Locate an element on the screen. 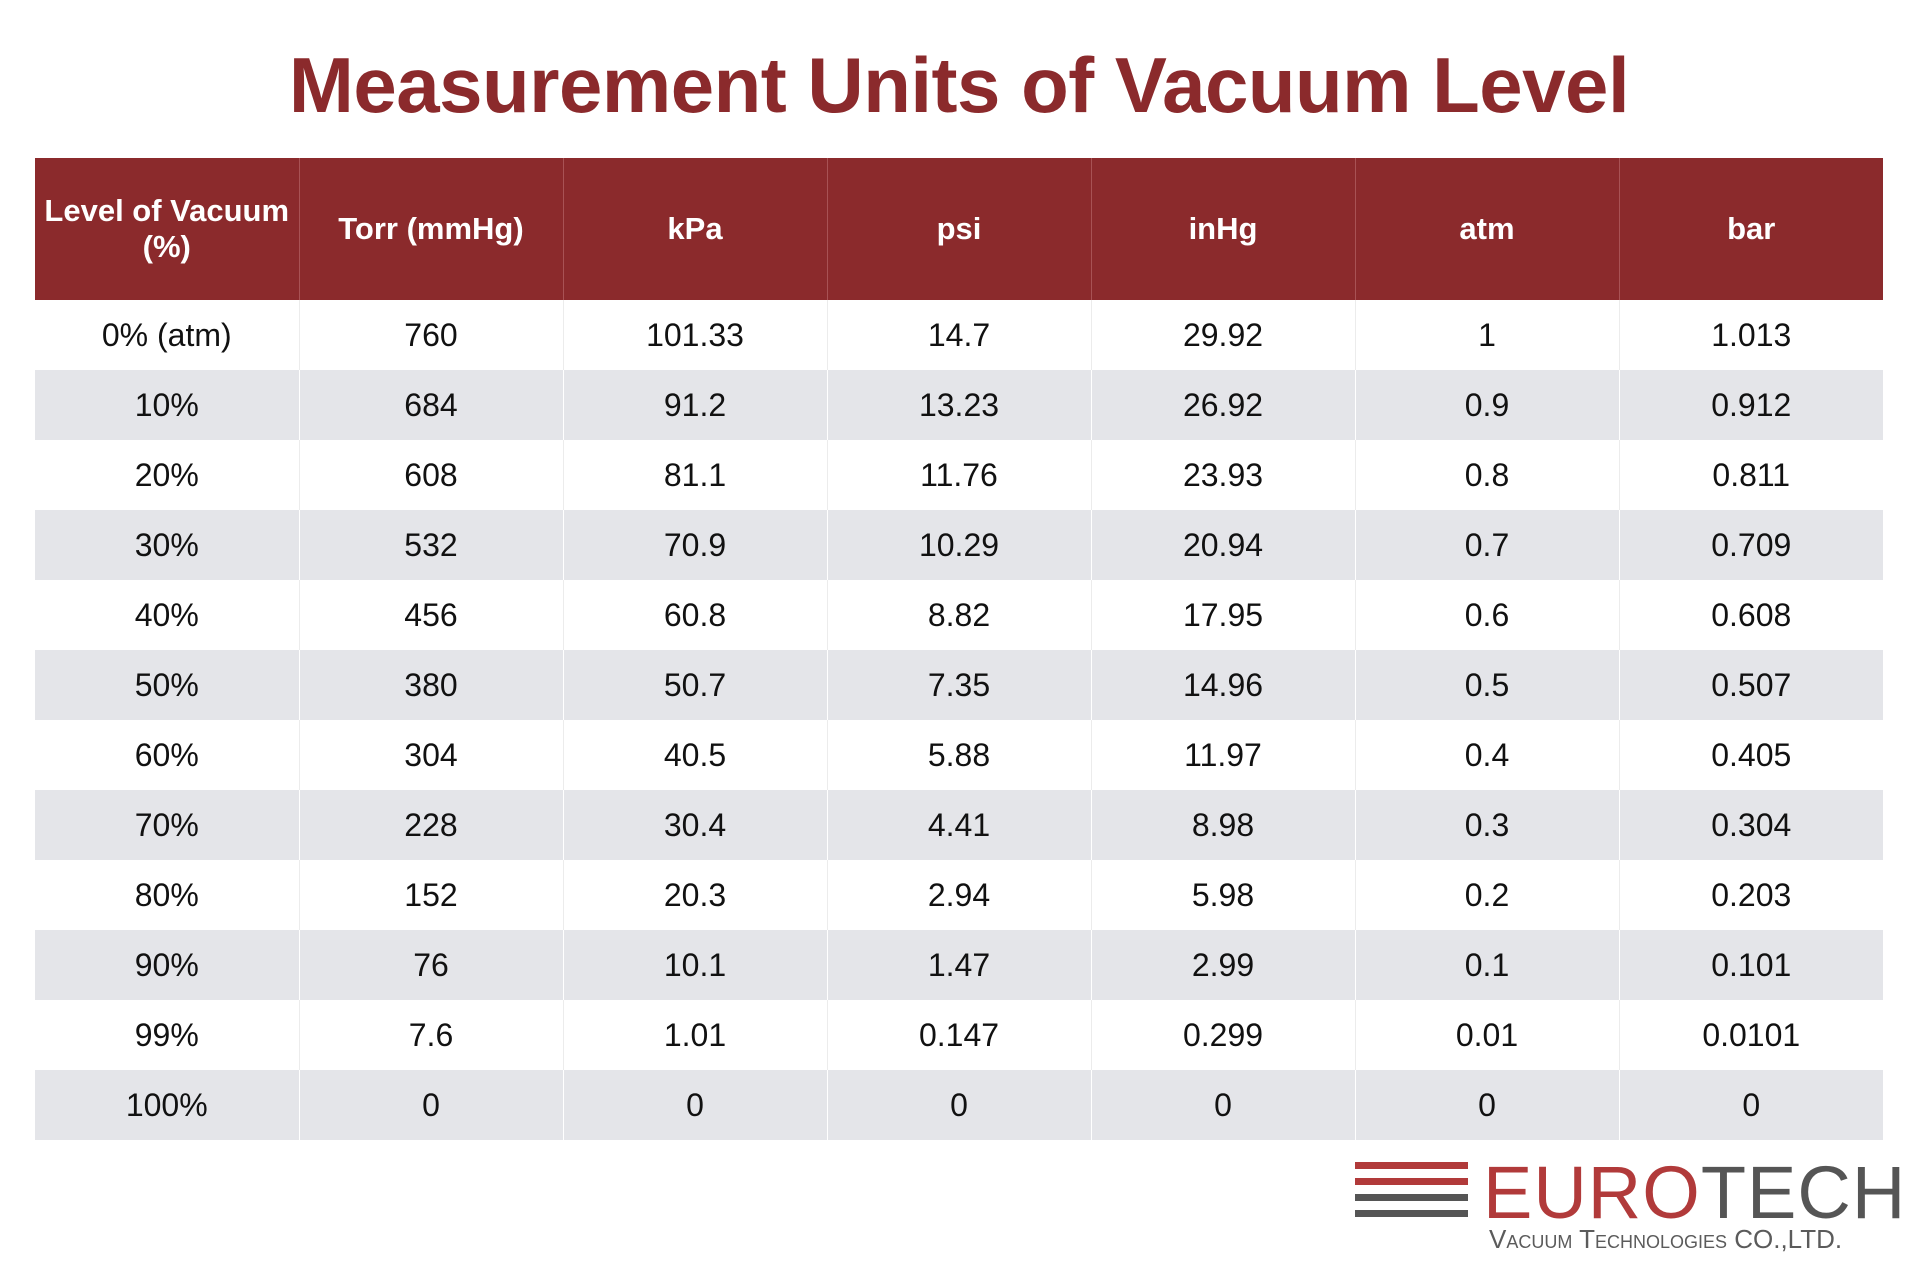 Image resolution: width=1918 pixels, height=1273 pixels. level-cell: 60% is located at coordinates (167, 755).